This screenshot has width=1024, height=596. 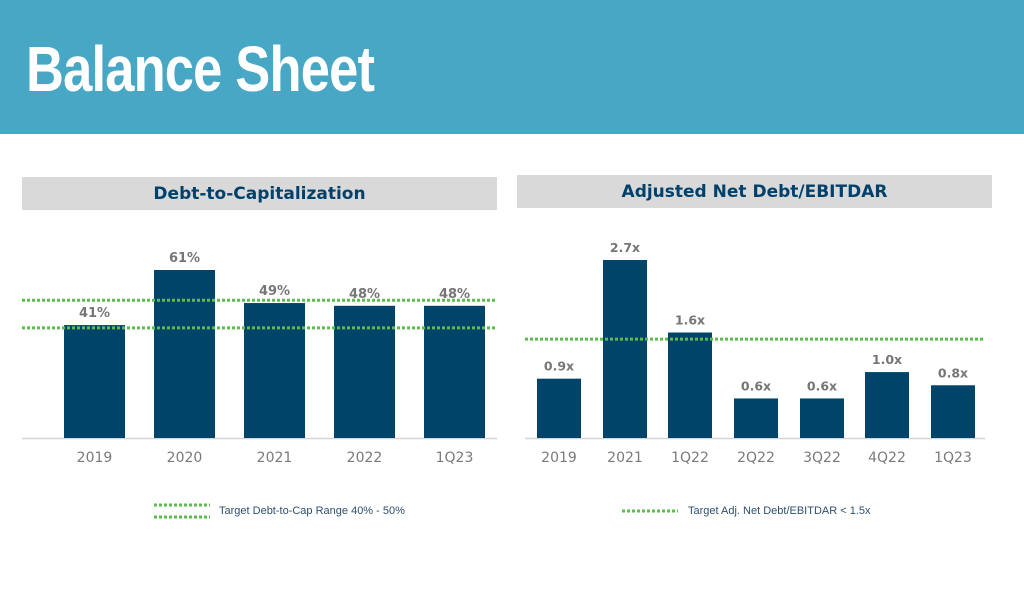 What do you see at coordinates (94, 381) in the screenshot?
I see `debt-to-cap-bar-2019` at bounding box center [94, 381].